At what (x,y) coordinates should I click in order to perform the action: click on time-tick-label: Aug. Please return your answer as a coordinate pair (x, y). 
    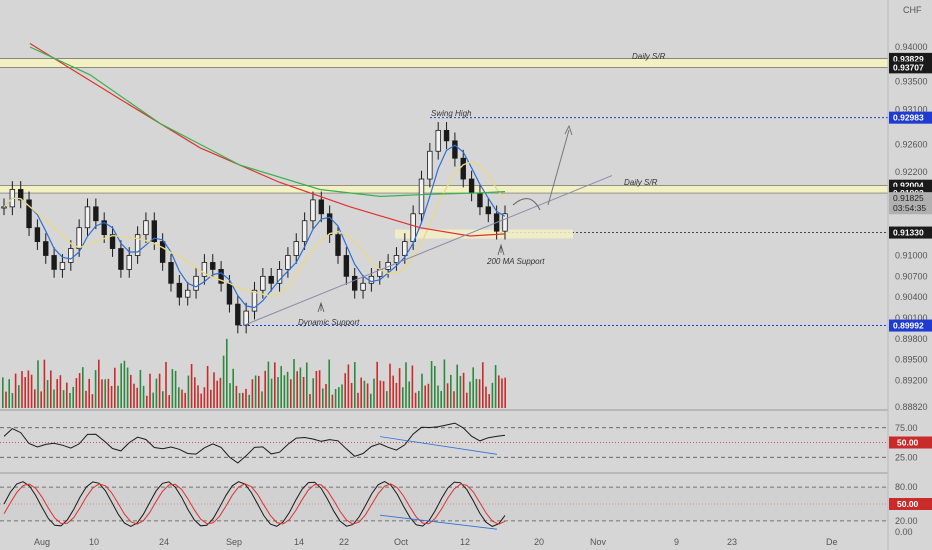
    Looking at the image, I should click on (42, 542).